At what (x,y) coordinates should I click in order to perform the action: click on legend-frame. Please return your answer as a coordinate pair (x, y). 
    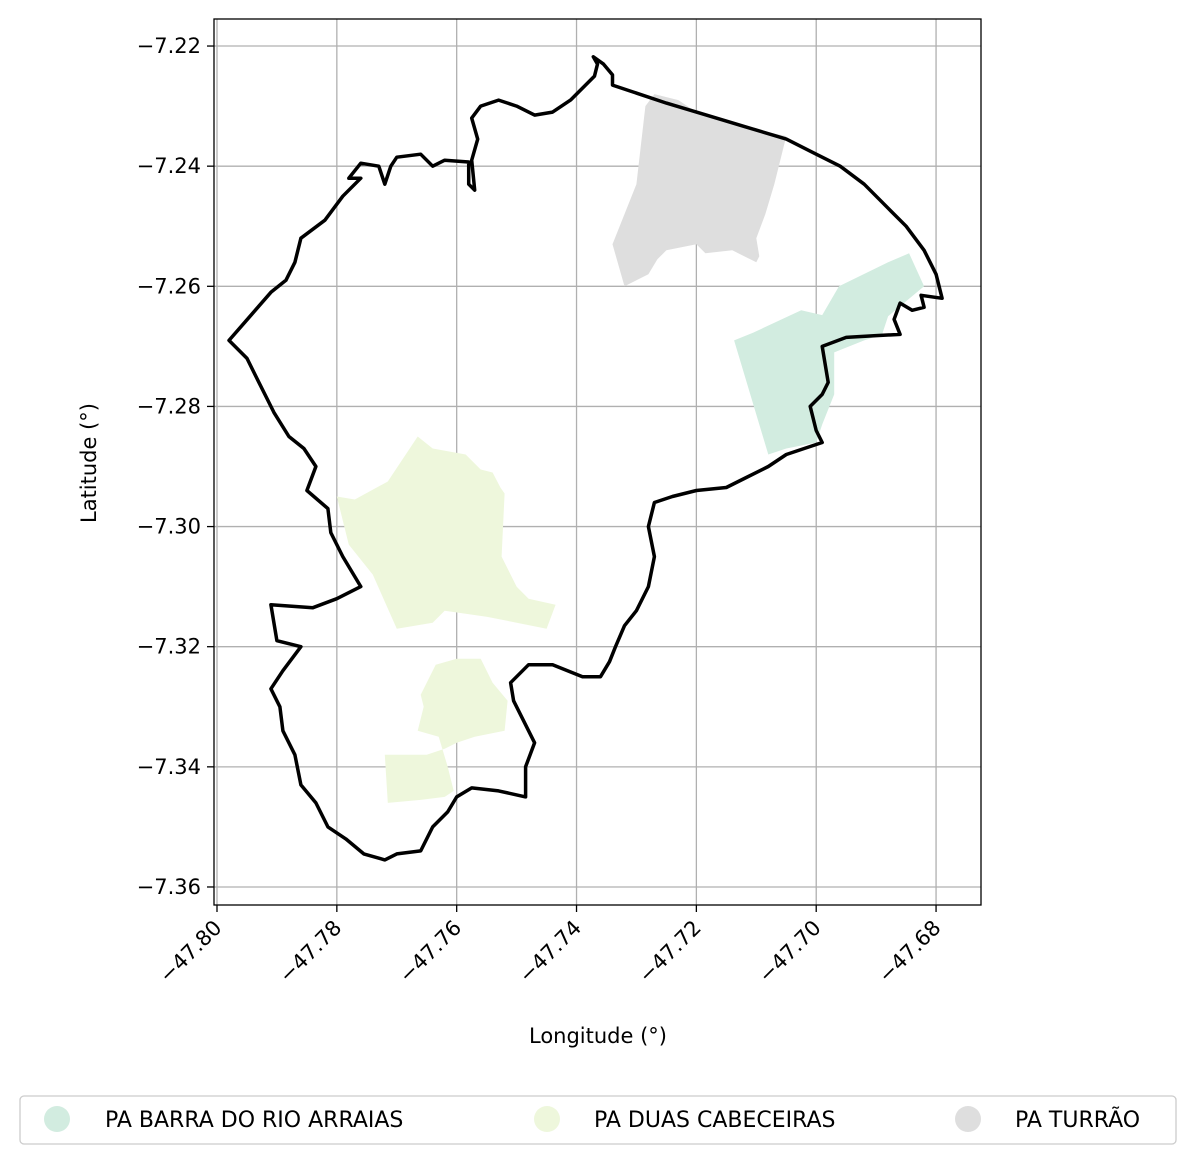
    Looking at the image, I should click on (598, 1120).